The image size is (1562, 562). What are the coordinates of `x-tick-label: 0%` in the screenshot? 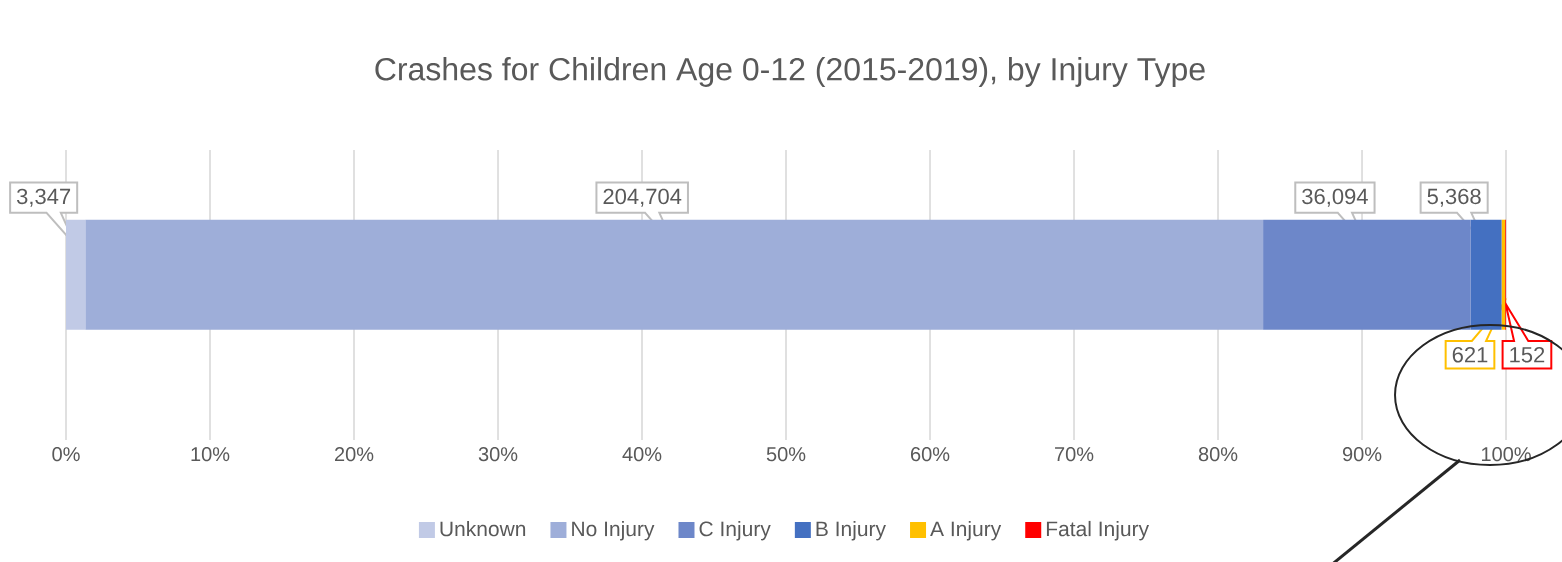 It's located at (66, 454).